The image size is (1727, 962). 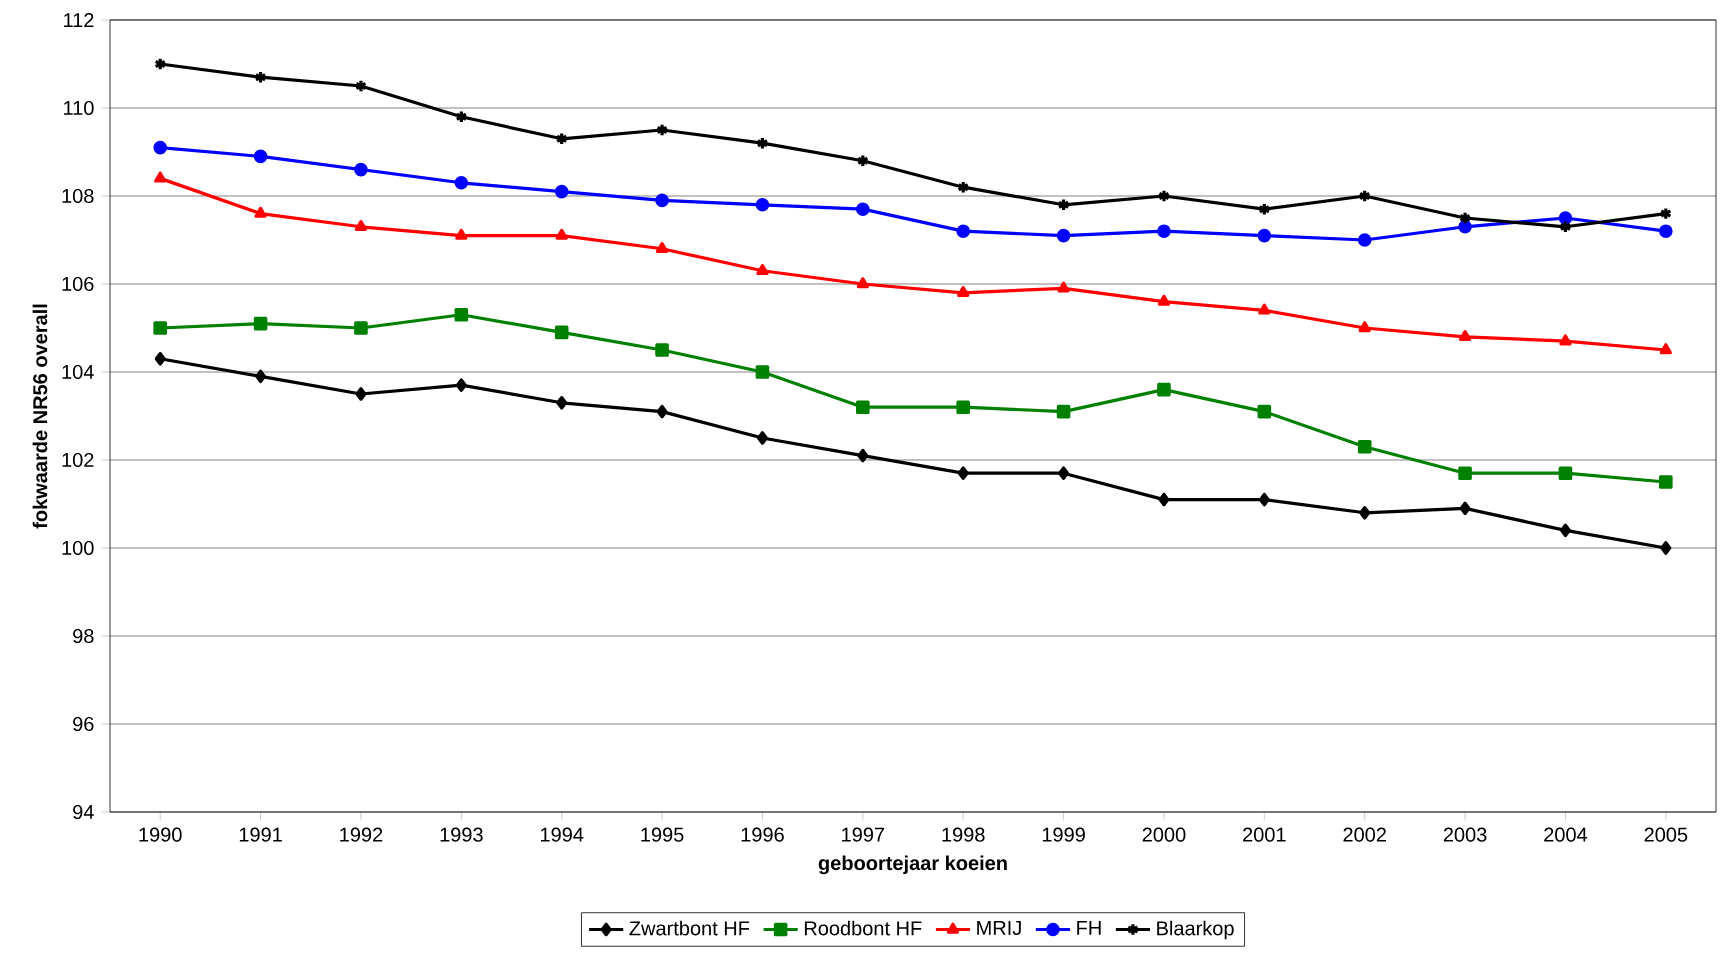 I want to click on legend-label: Zwartbont HF, so click(x=689, y=928).